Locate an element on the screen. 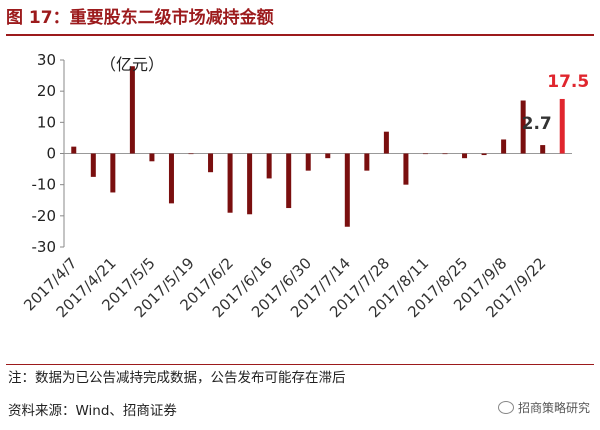  figure-title: 图 17：重要股东二级市场减持金额 is located at coordinates (140, 18).